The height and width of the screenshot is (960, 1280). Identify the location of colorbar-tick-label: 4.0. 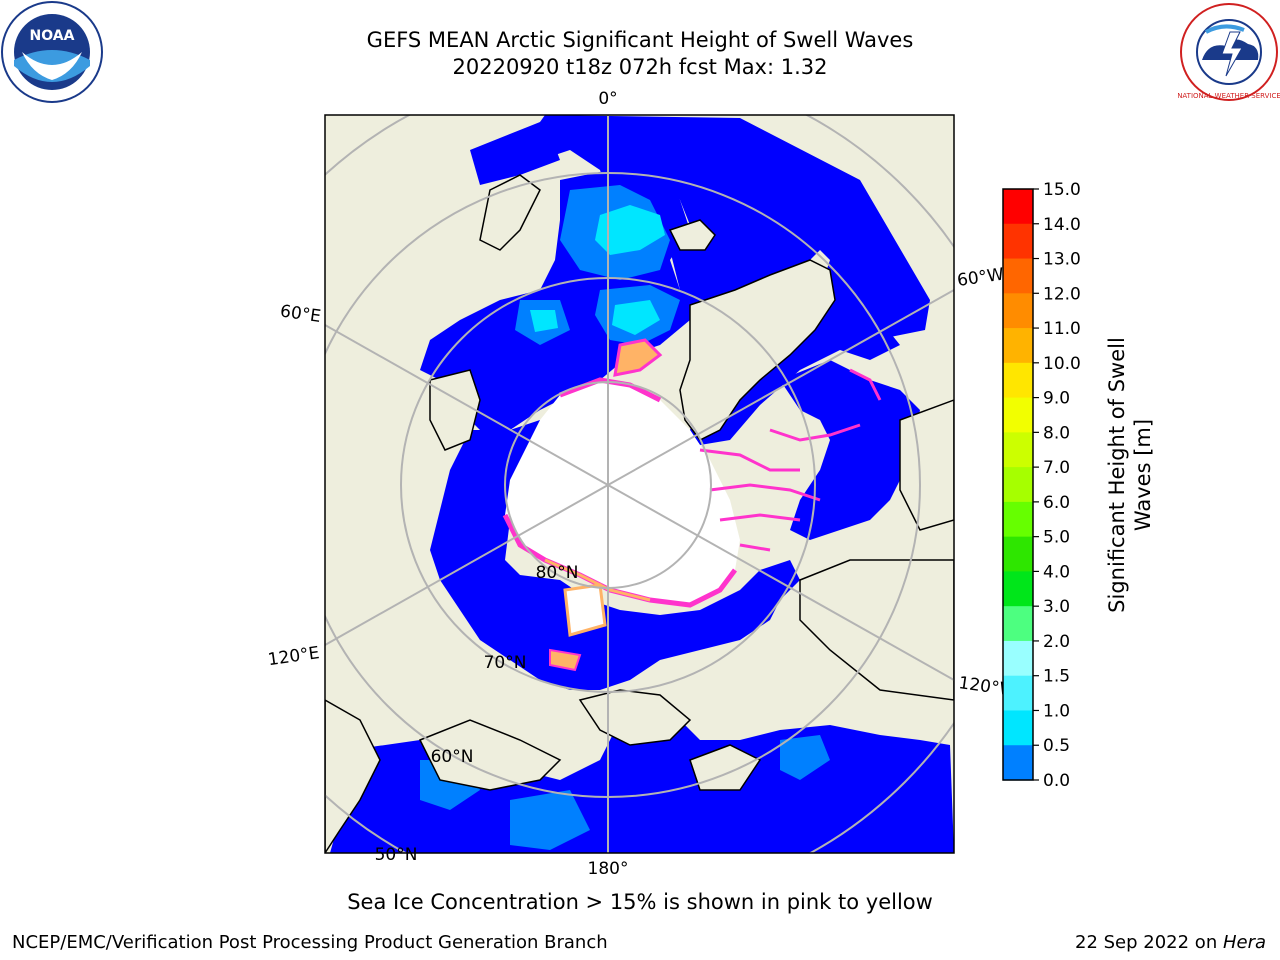
(1056, 572).